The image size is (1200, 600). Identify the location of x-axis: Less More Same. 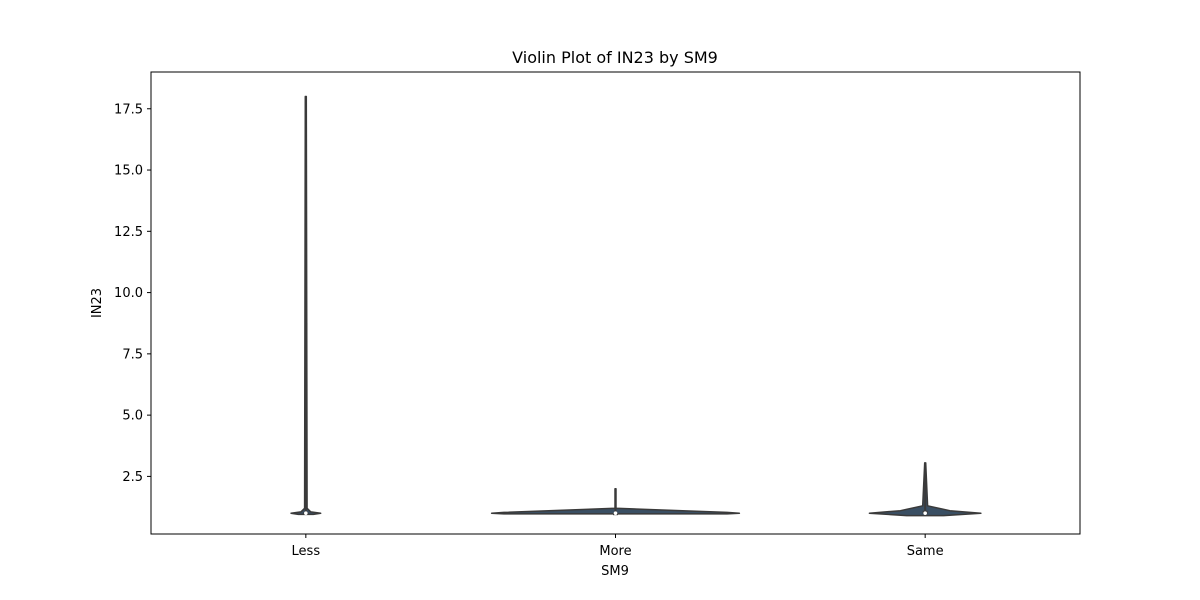
(618, 546).